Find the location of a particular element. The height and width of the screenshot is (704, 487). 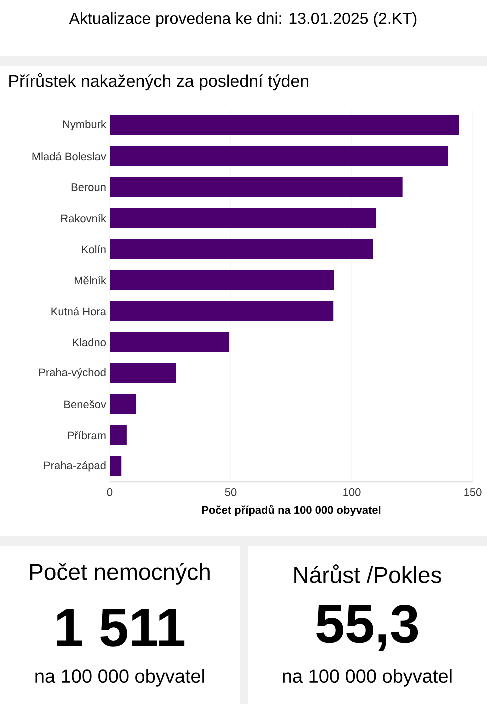

text: Aktualizace provedena ke dni: 13.01.2025 (2.KT) is located at coordinates (243, 20).